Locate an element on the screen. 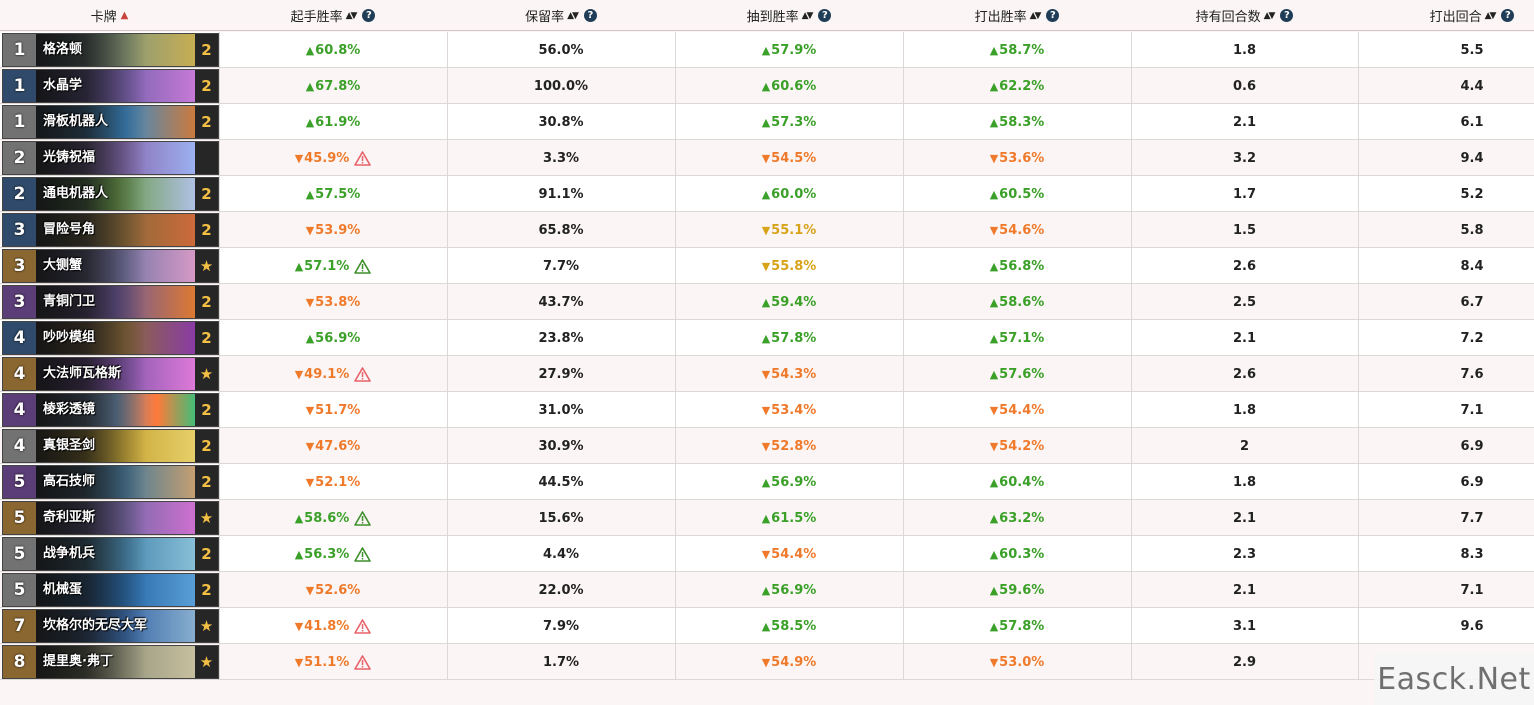 Image resolution: width=1534 pixels, height=705 pixels. card-tile: 4 吵吵模组 2 is located at coordinates (110, 338).